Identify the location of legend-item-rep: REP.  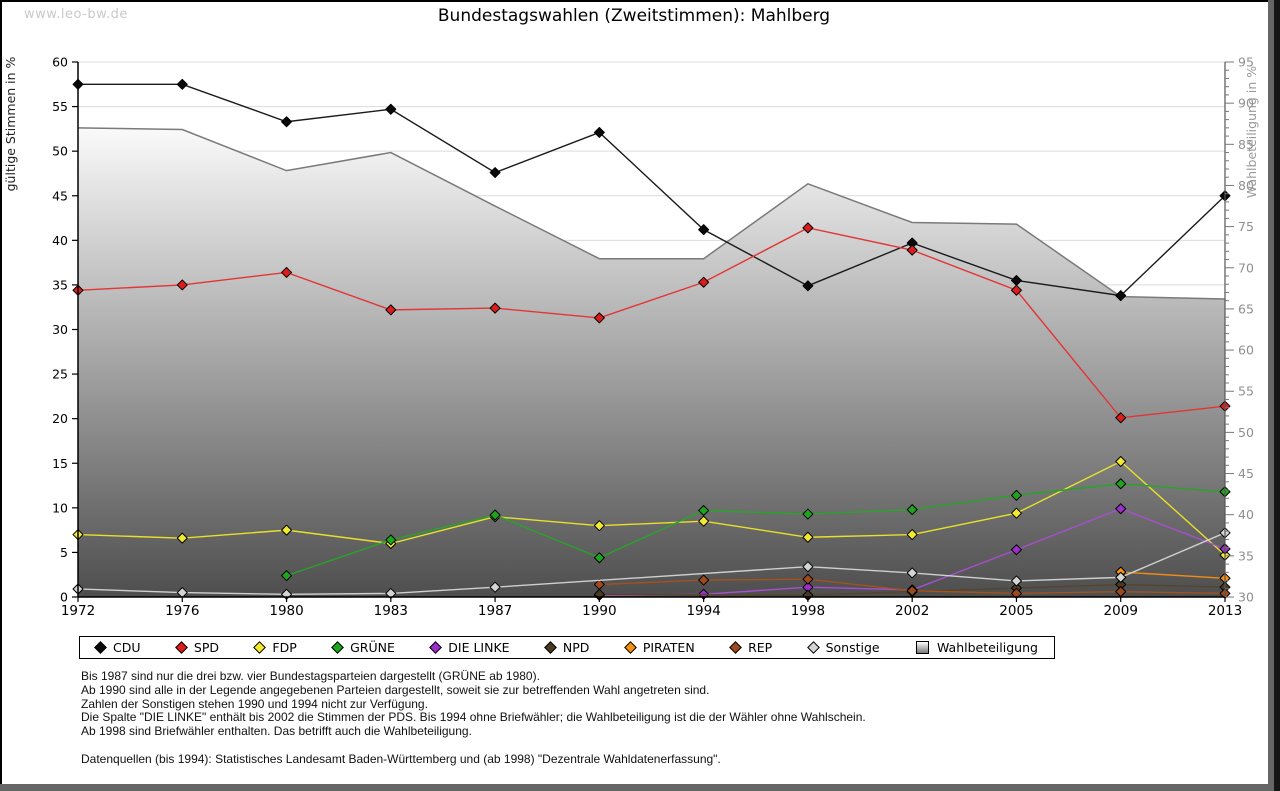
(751, 647).